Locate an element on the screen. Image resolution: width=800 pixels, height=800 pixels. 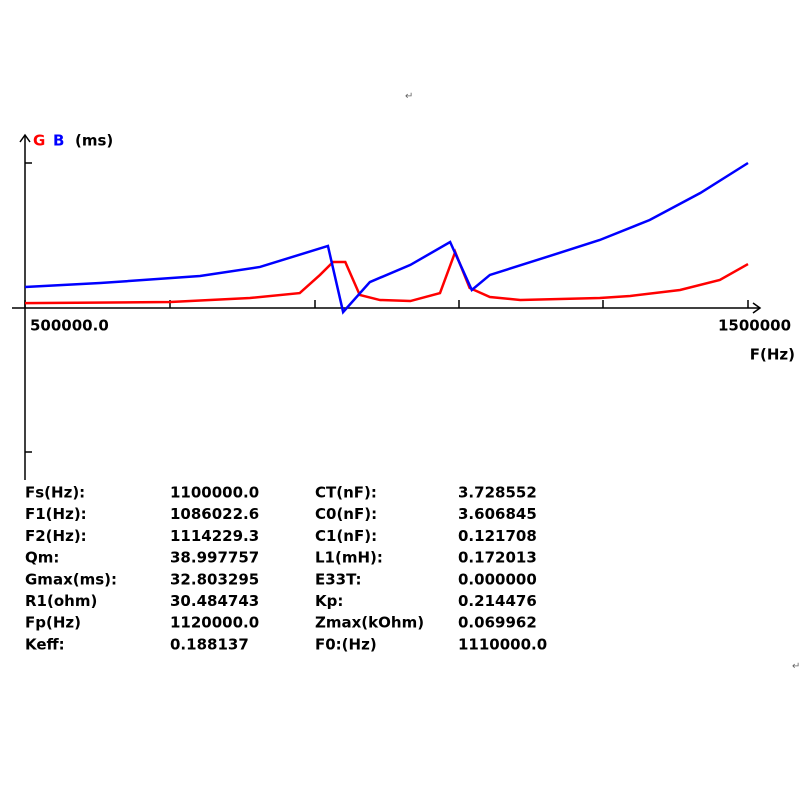
x-tick-label: 500000.0 is located at coordinates (69, 326).